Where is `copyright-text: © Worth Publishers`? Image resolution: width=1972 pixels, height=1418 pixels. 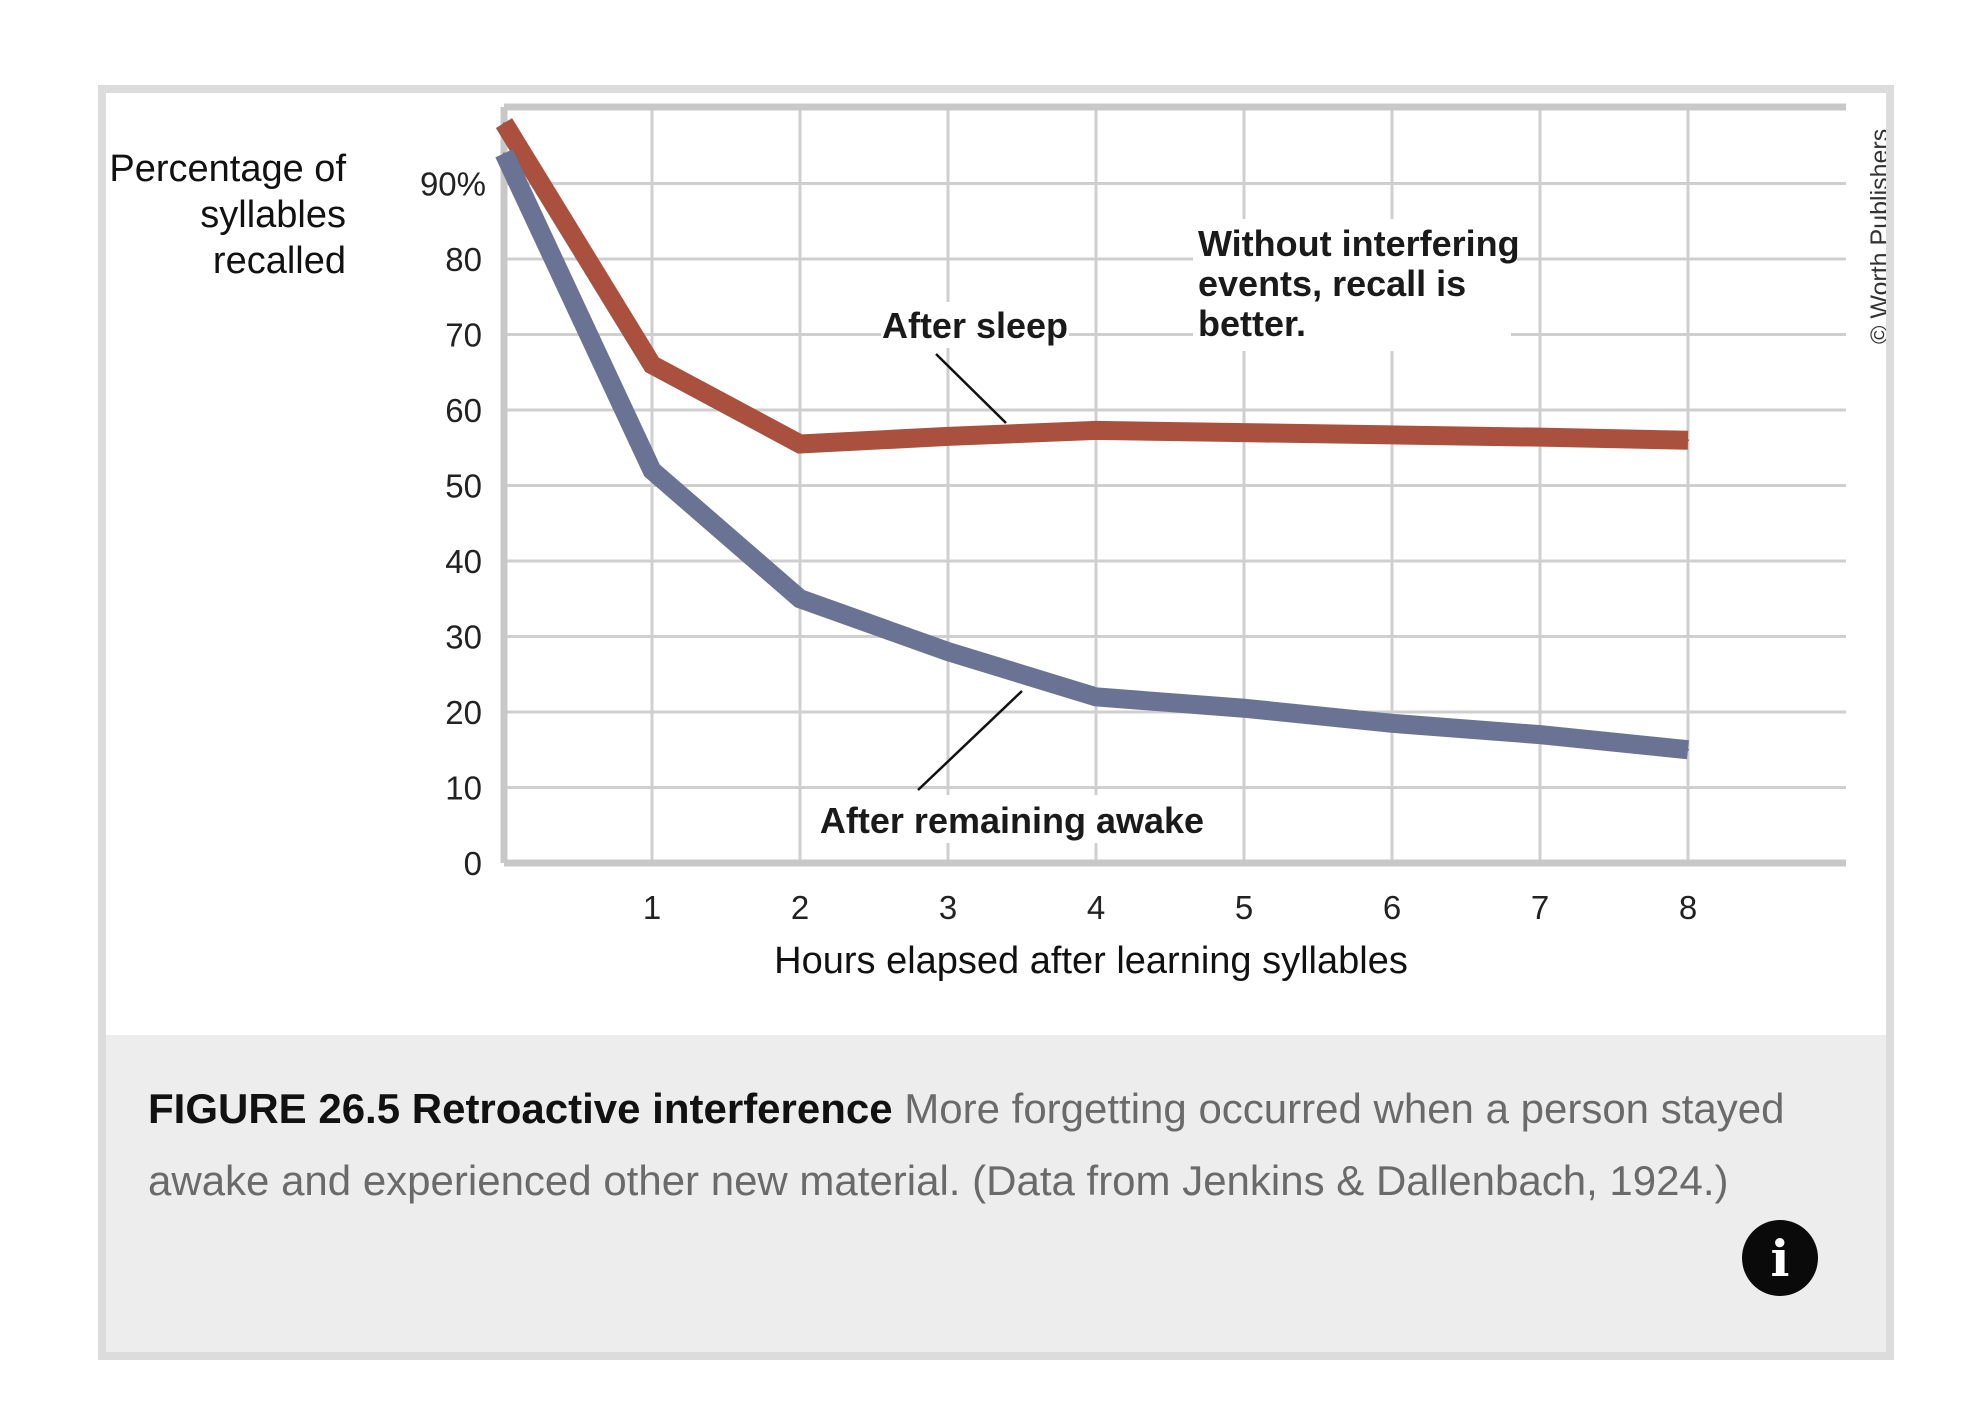
copyright-text: © Worth Publishers is located at coordinates (1876, 236).